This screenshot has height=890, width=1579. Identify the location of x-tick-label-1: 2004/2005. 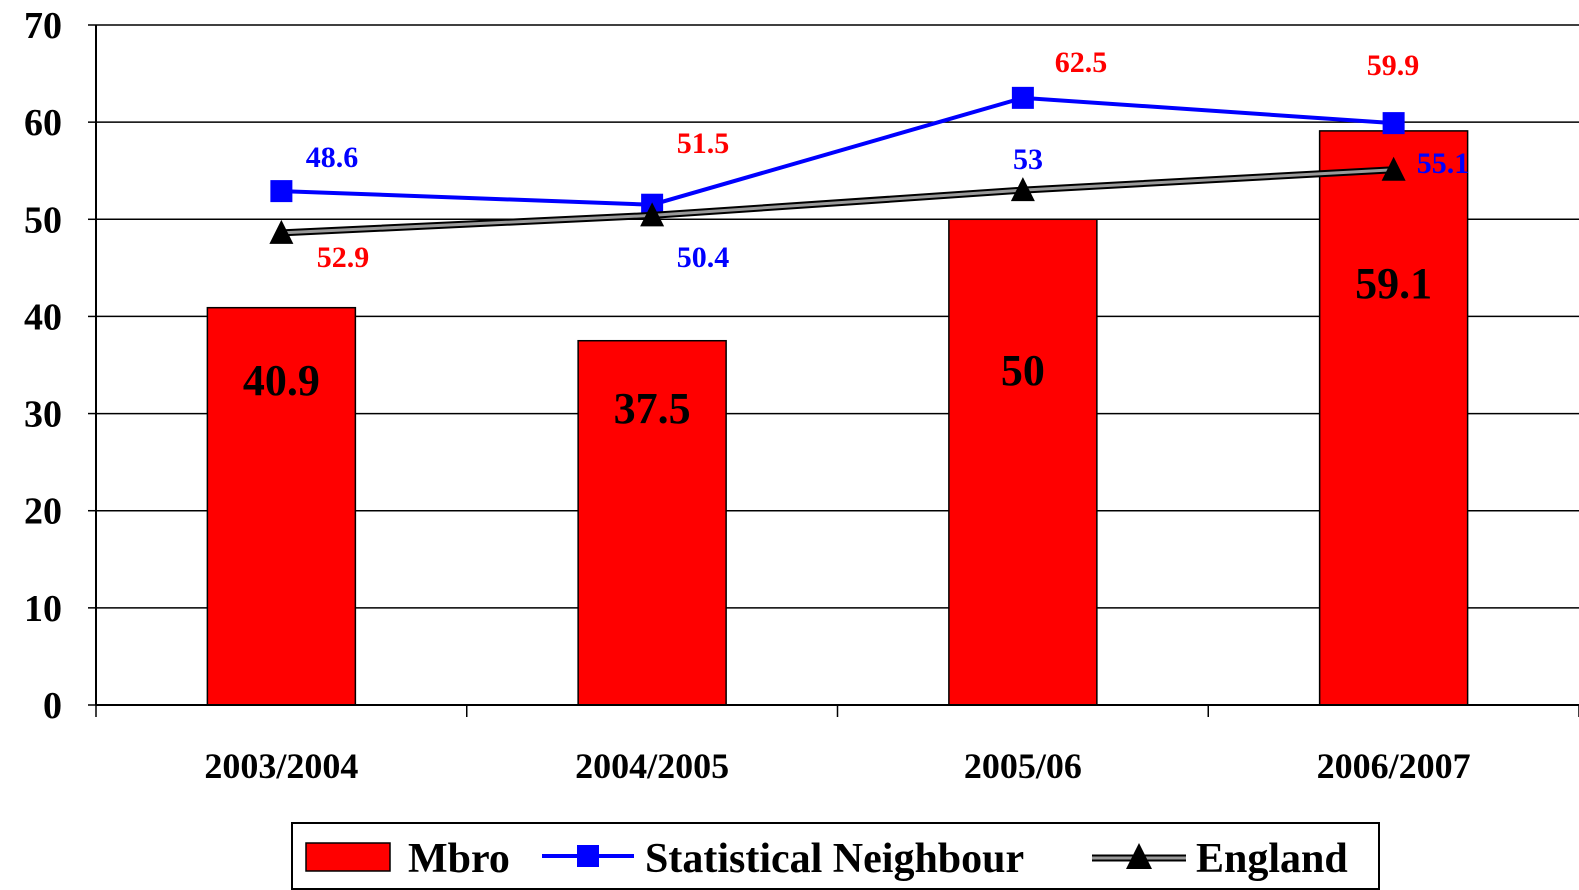
(652, 766).